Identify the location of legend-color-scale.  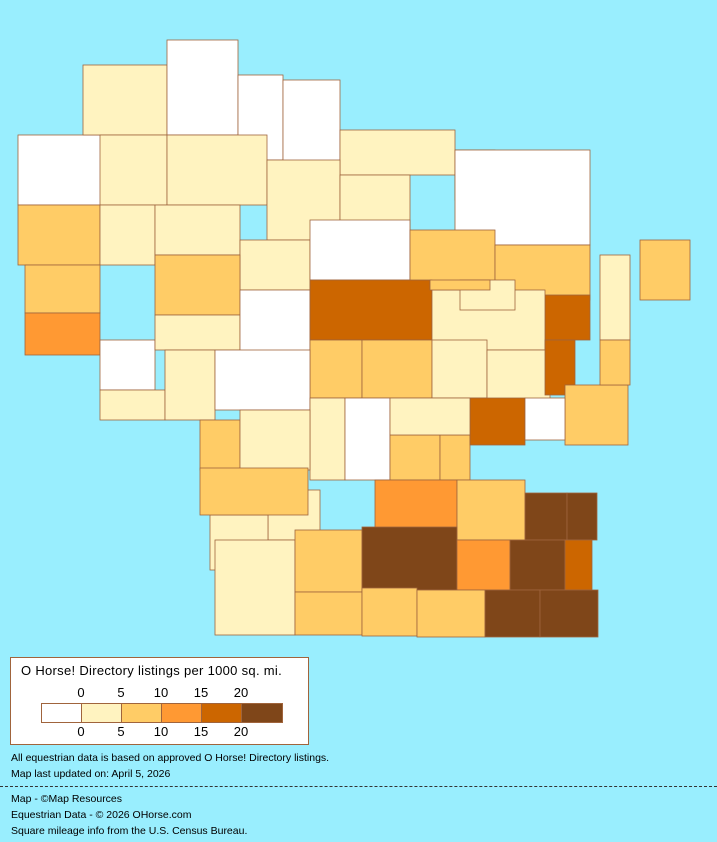
(162, 713).